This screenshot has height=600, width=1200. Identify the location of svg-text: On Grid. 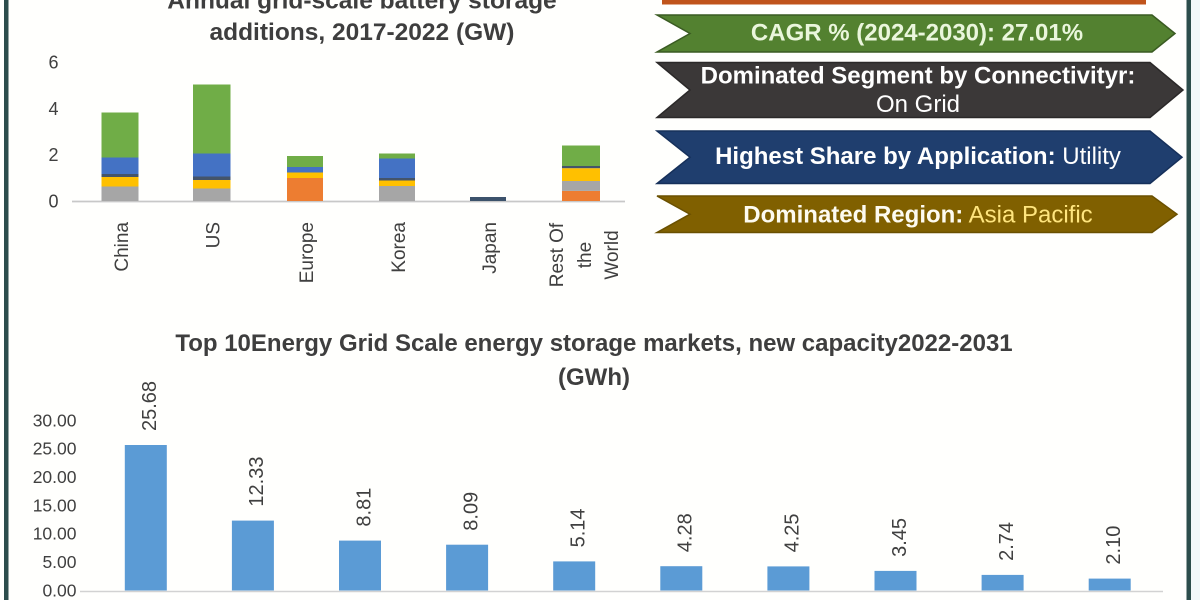
(918, 104).